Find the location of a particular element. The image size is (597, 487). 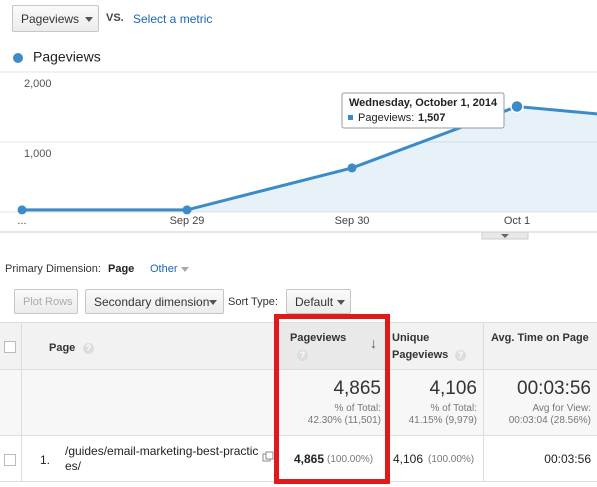

row-value: 4,106 is located at coordinates (408, 459).